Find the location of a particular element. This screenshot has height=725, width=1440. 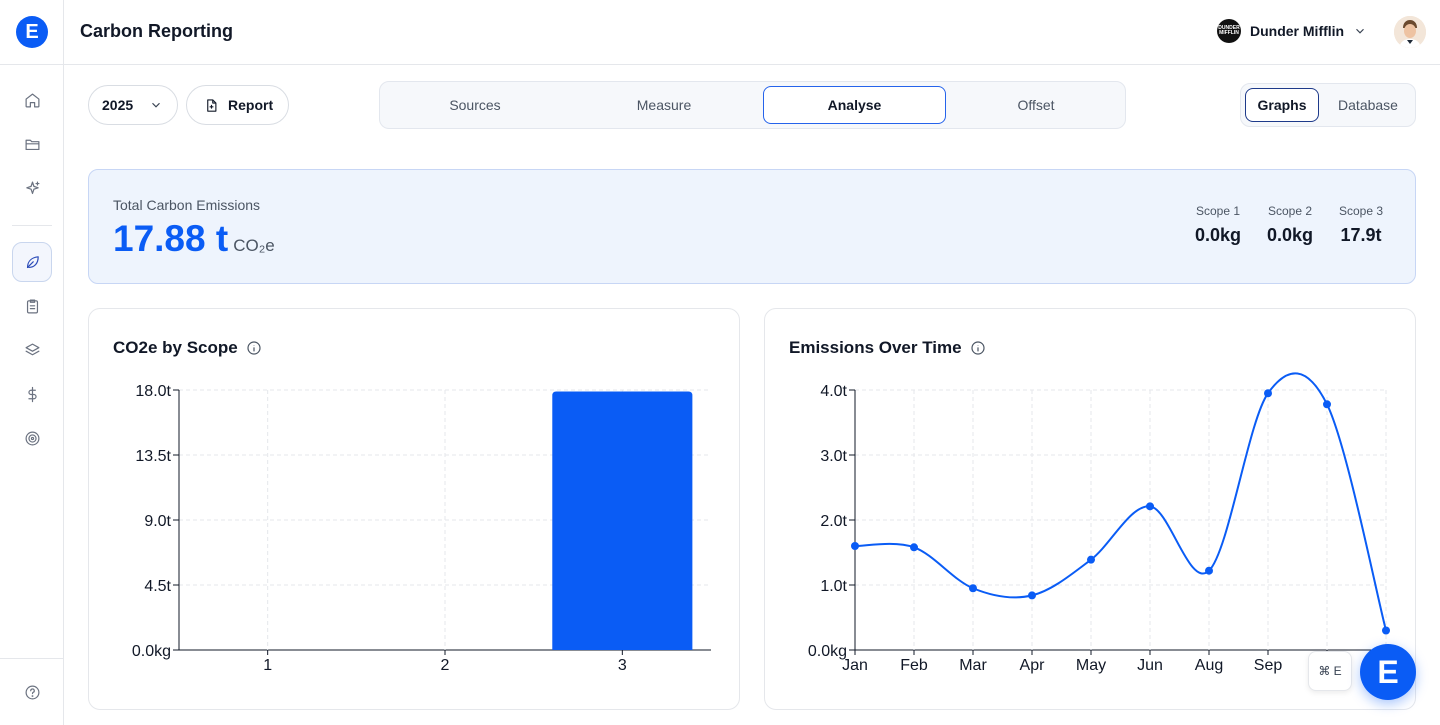

scope-3-stat: Scope 3 17.9t is located at coordinates (1361, 225).